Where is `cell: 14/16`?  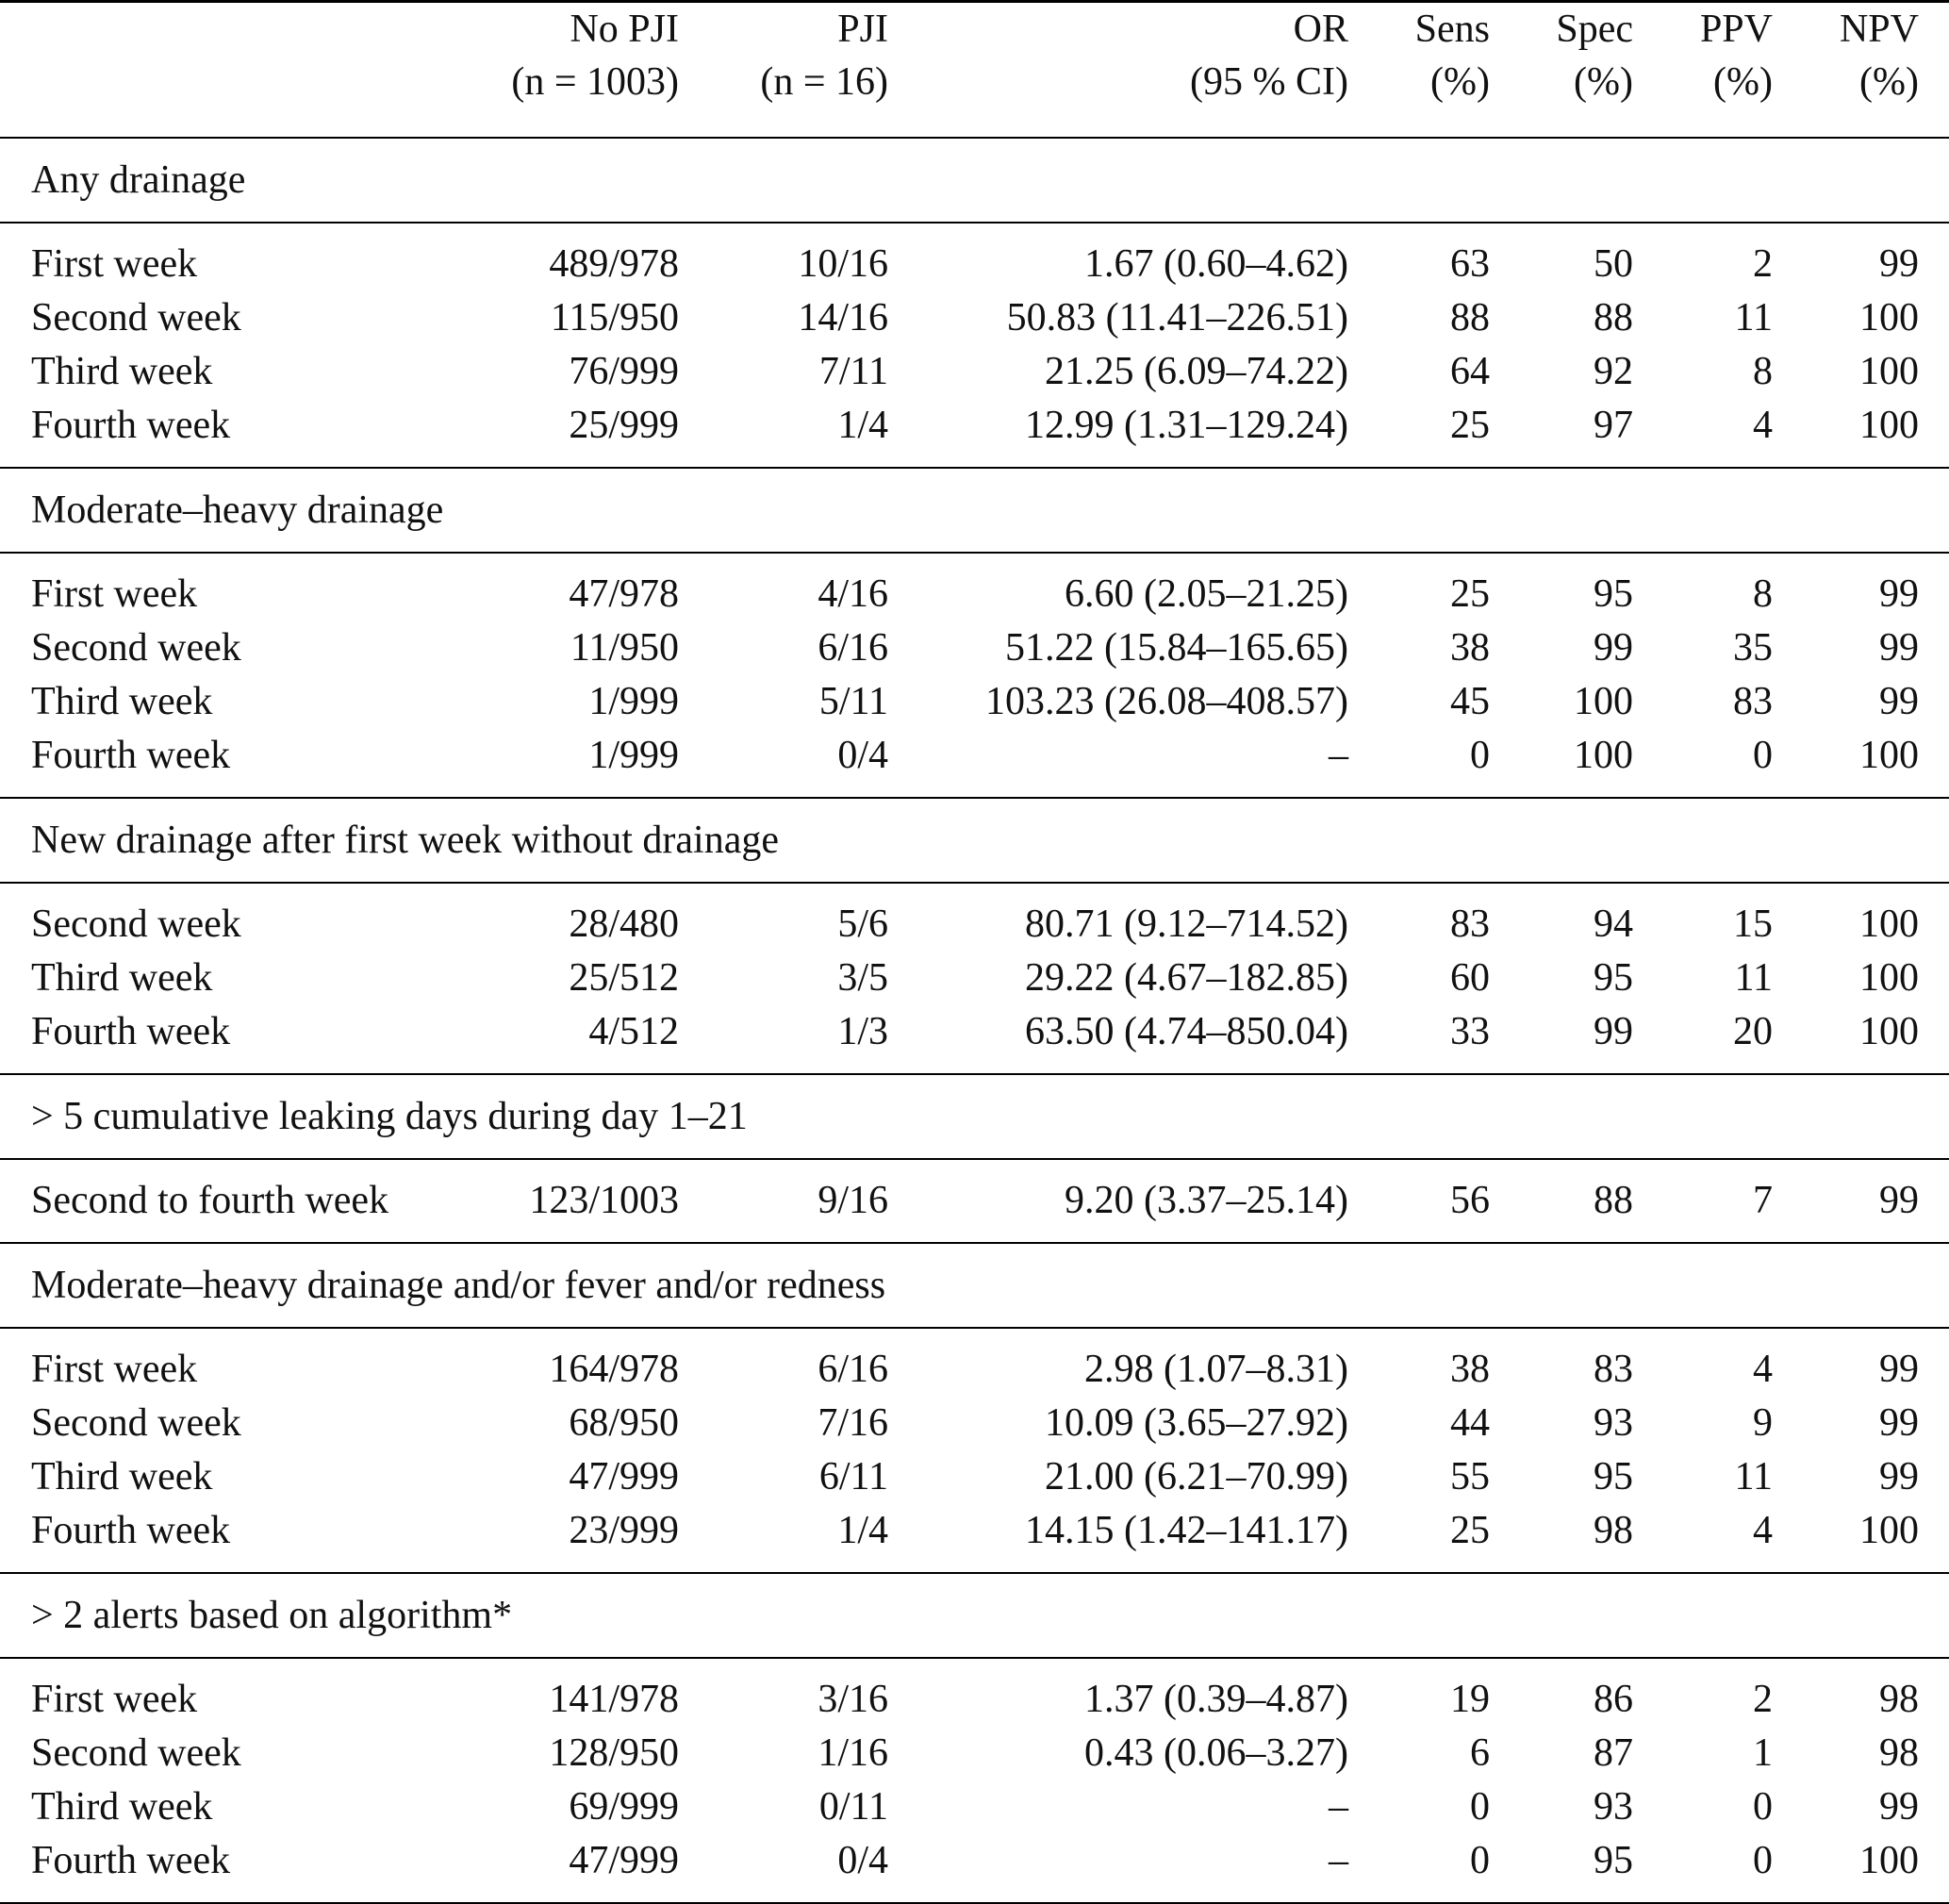
cell: 14/16 is located at coordinates (843, 317).